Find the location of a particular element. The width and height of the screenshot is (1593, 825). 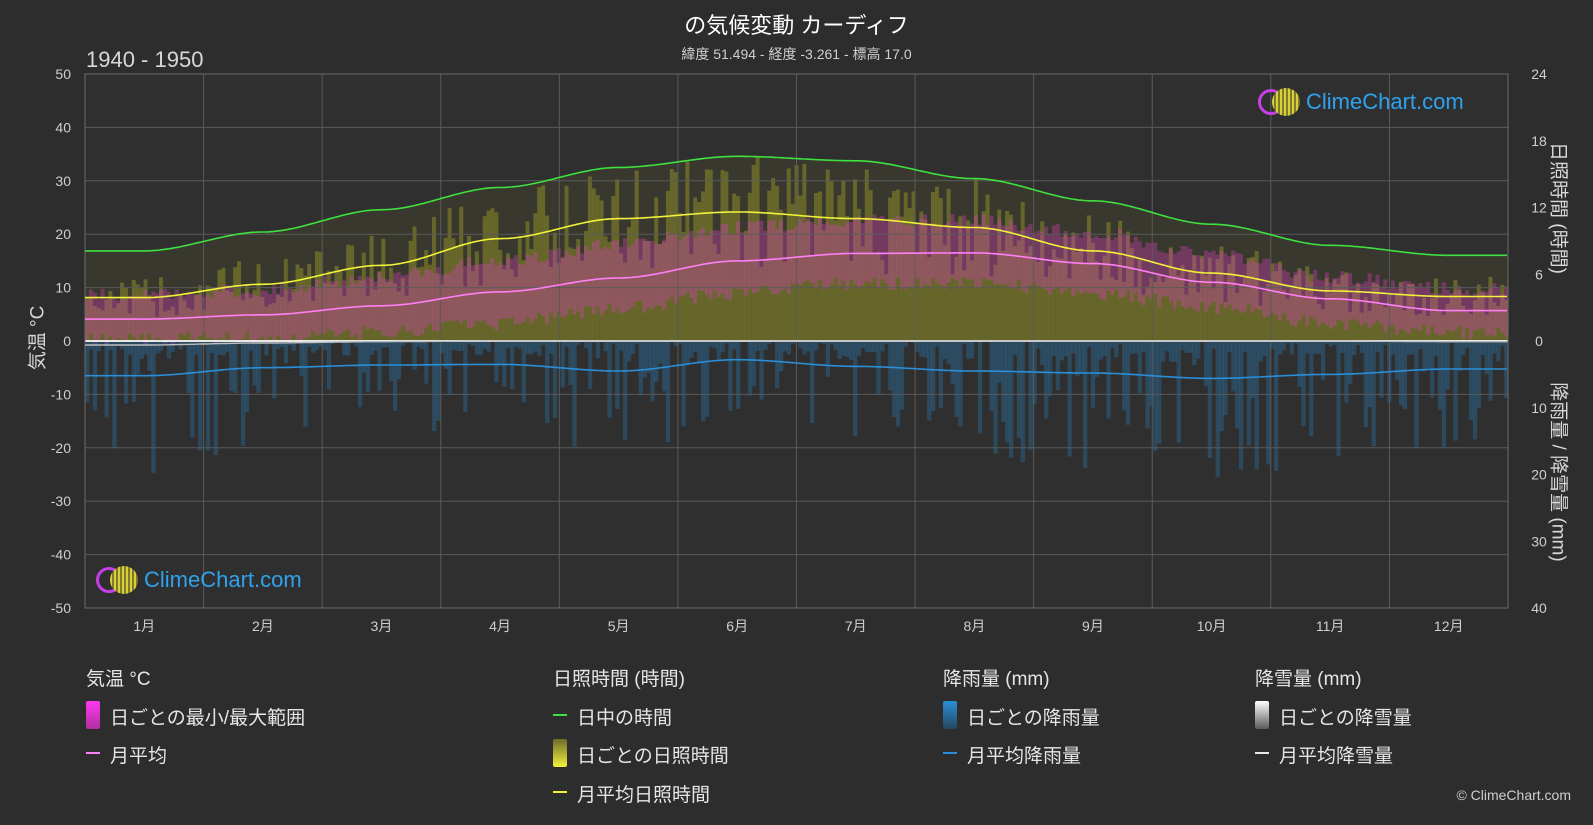

x-tick-label: 5月 is located at coordinates (619, 626).